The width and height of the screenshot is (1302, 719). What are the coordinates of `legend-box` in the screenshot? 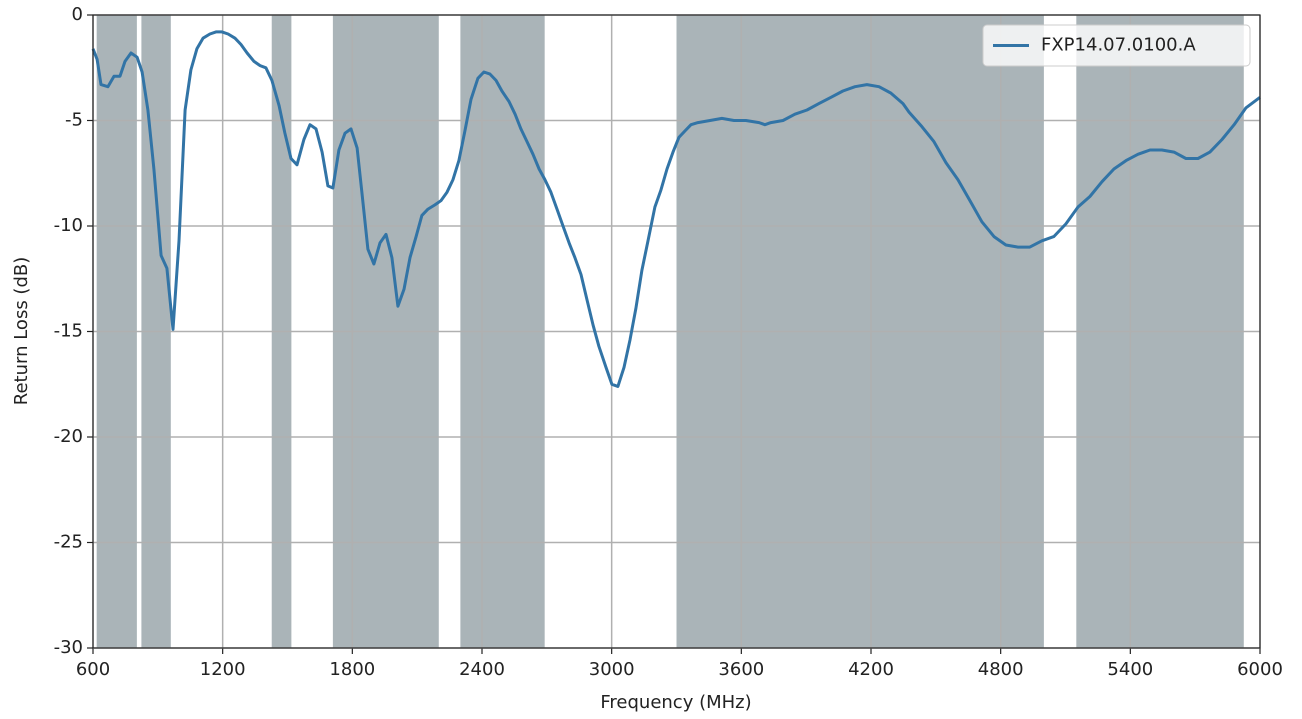 It's located at (1116, 45).